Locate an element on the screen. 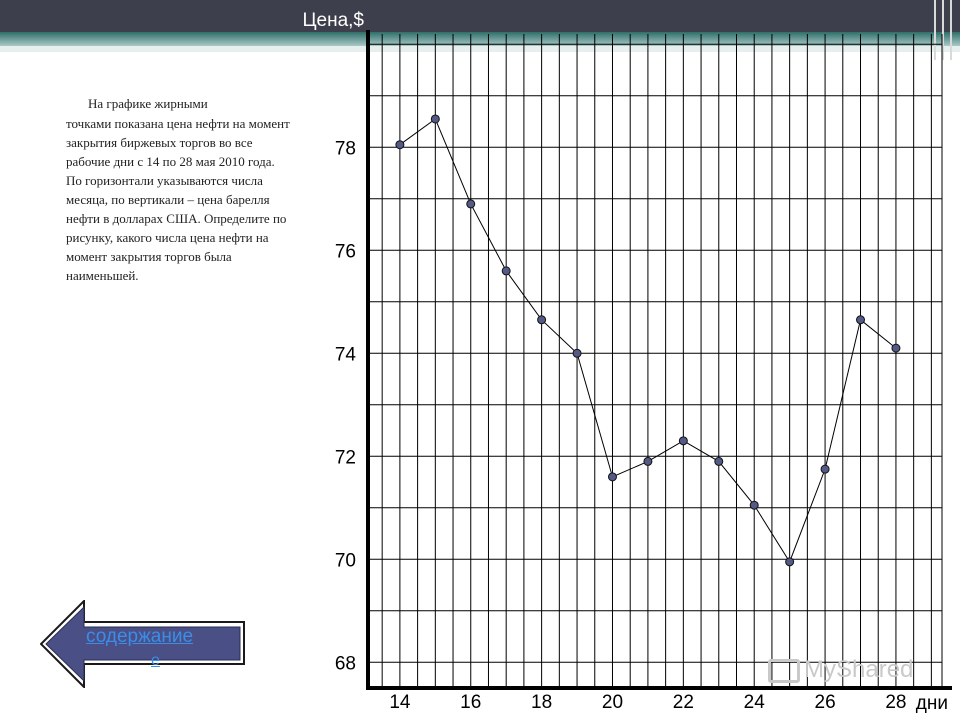 Image resolution: width=960 pixels, height=720 pixels. x-axis-title: дни is located at coordinates (932, 703).